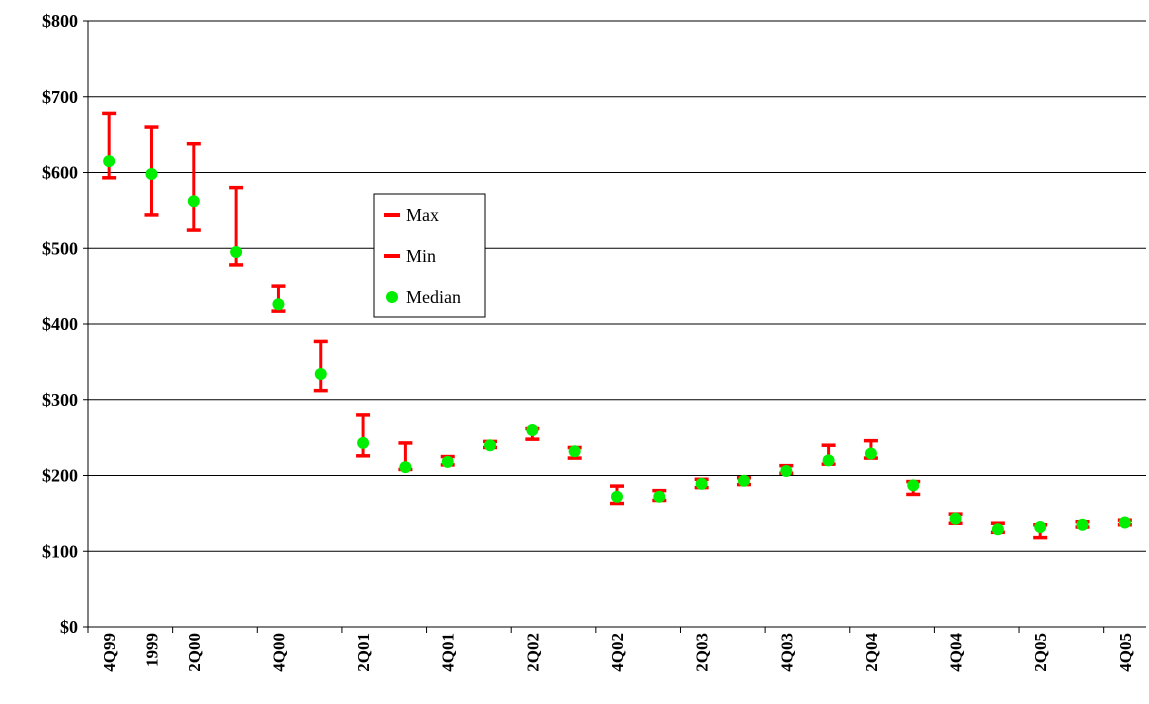 The image size is (1149, 704). Describe the element at coordinates (433, 297) in the screenshot. I see `legend-median-label: Median` at that location.